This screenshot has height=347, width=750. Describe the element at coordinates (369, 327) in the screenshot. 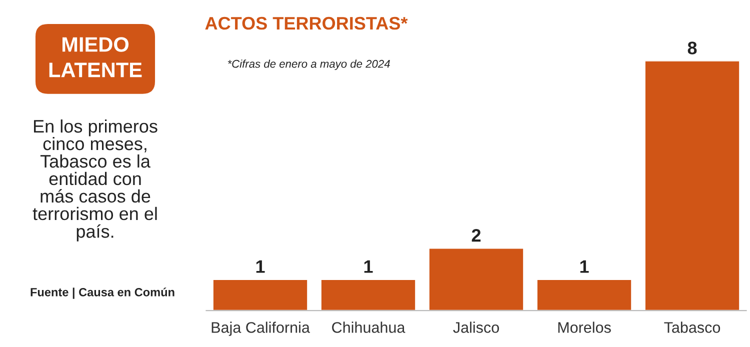

I see `x-tick-label: Chihuahua` at that location.